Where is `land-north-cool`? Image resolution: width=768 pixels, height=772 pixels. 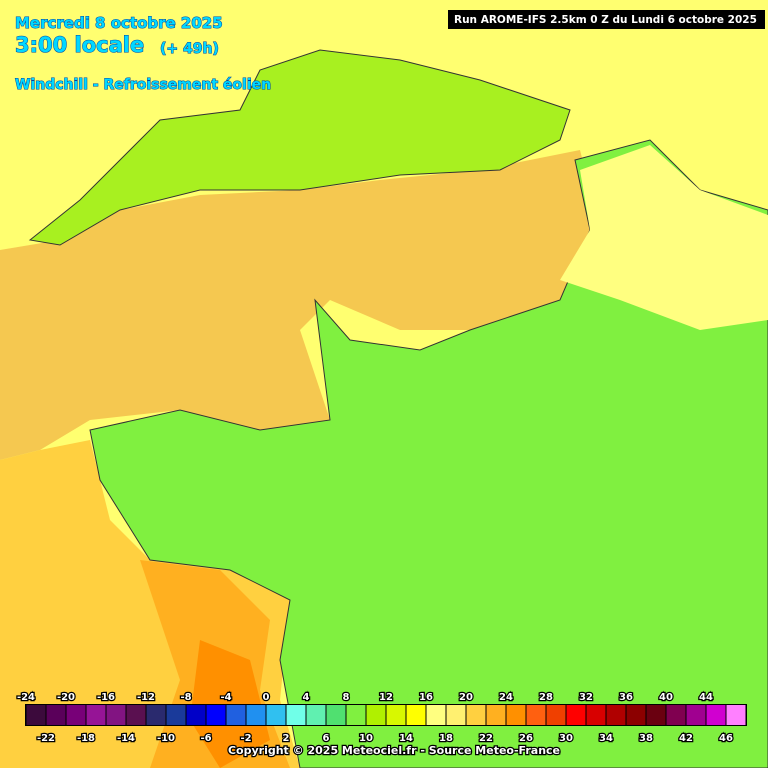 land-north-cool is located at coordinates (664, 237).